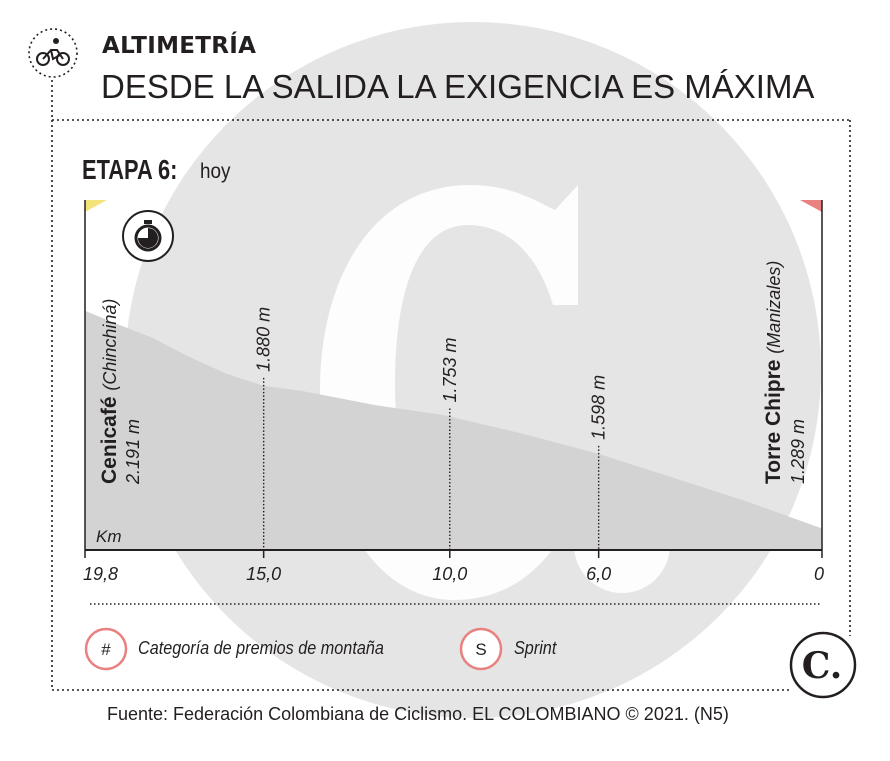 The width and height of the screenshot is (890, 761). I want to click on headline: DESDE LA SALIDA LA EXIGENCIA ES MÁXIMA, so click(458, 86).